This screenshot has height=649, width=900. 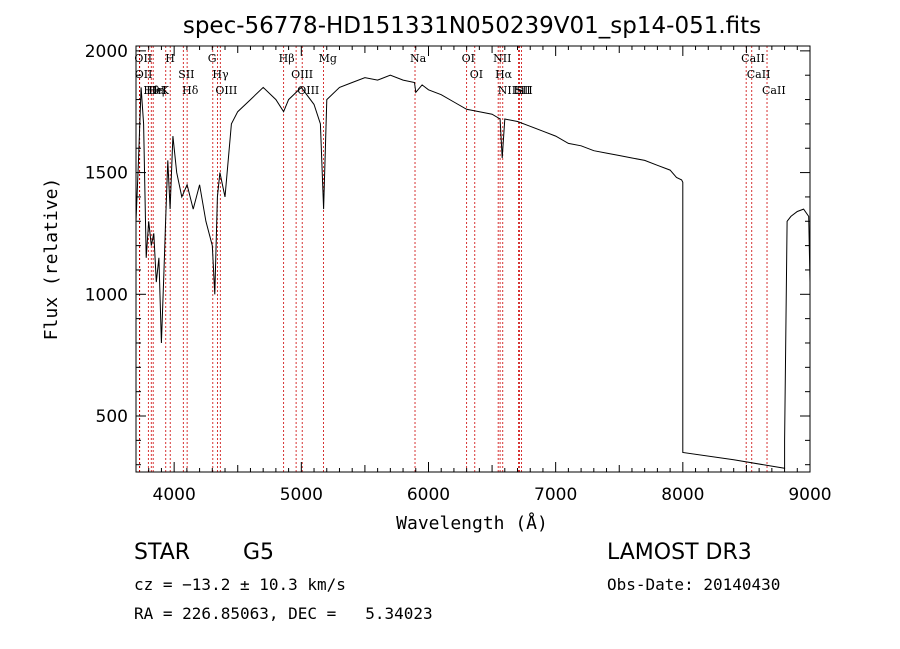 I want to click on x-tick-label-5: 9000, so click(x=809, y=495).